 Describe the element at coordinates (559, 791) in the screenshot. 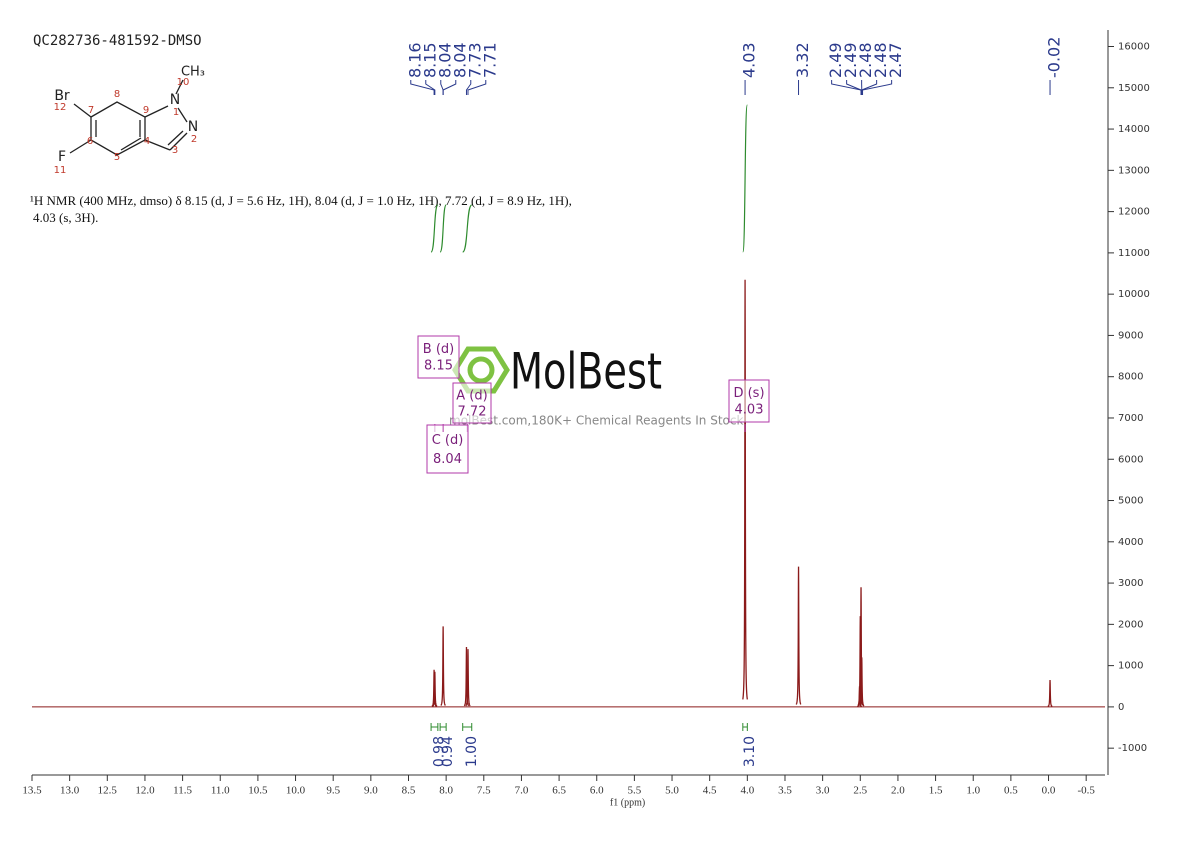

I see `x-tick-label: 6.5` at that location.